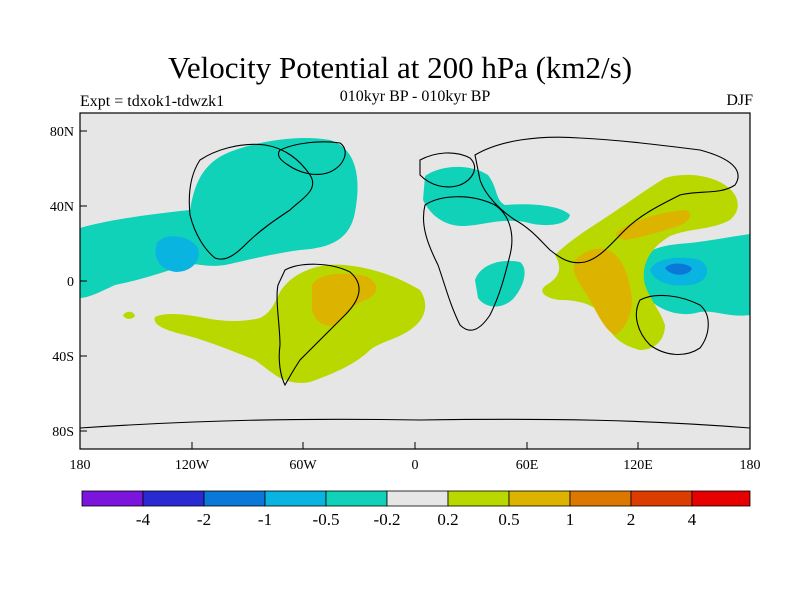 Image resolution: width=800 pixels, height=600 pixels. Describe the element at coordinates (415, 96) in the screenshot. I see `period-subtitle: 010kyr BP - 010kyr BP` at that location.